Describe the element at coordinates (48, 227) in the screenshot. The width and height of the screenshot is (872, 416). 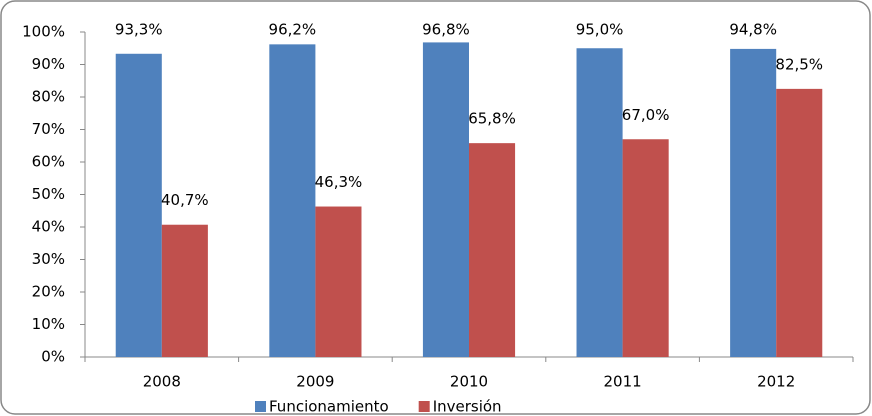
I see `y-tick-label: 40%` at that location.